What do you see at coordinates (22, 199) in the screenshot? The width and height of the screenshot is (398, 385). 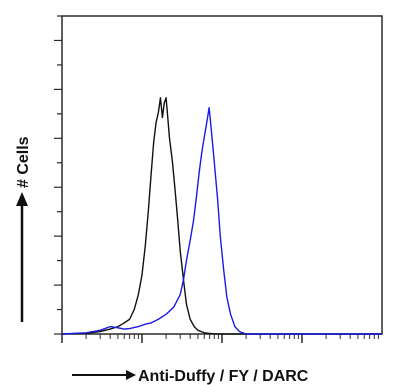 I see `y-axis-arrowhead` at bounding box center [22, 199].